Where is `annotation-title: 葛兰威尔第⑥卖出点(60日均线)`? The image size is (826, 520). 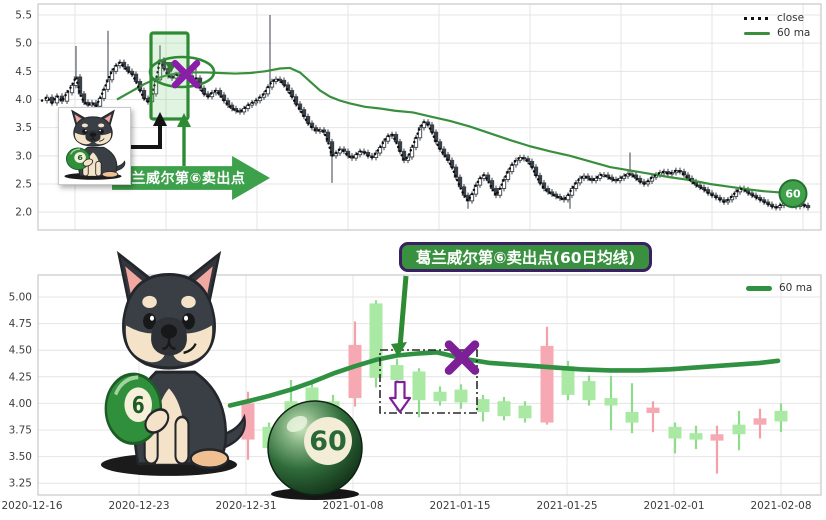 annotation-title: 葛兰威尔第⑥卖出点(60日均线) is located at coordinates (525, 258).